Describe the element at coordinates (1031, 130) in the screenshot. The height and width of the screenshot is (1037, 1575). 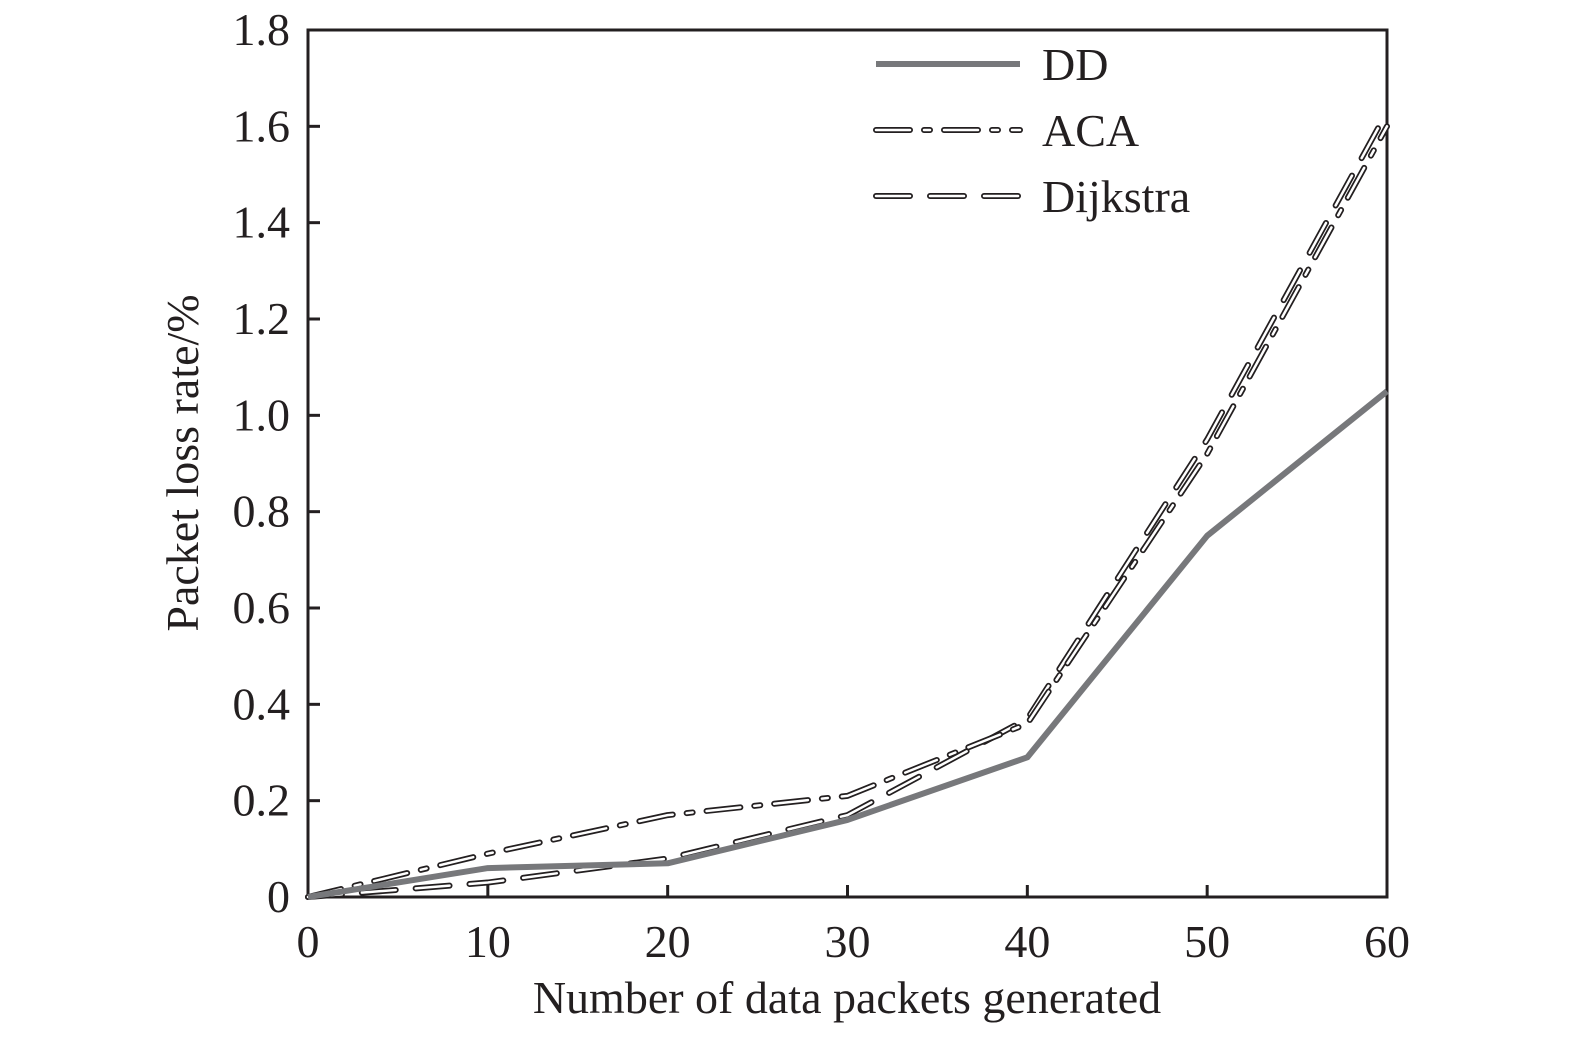
I see `legend: DD ACA Dijkstra` at that location.